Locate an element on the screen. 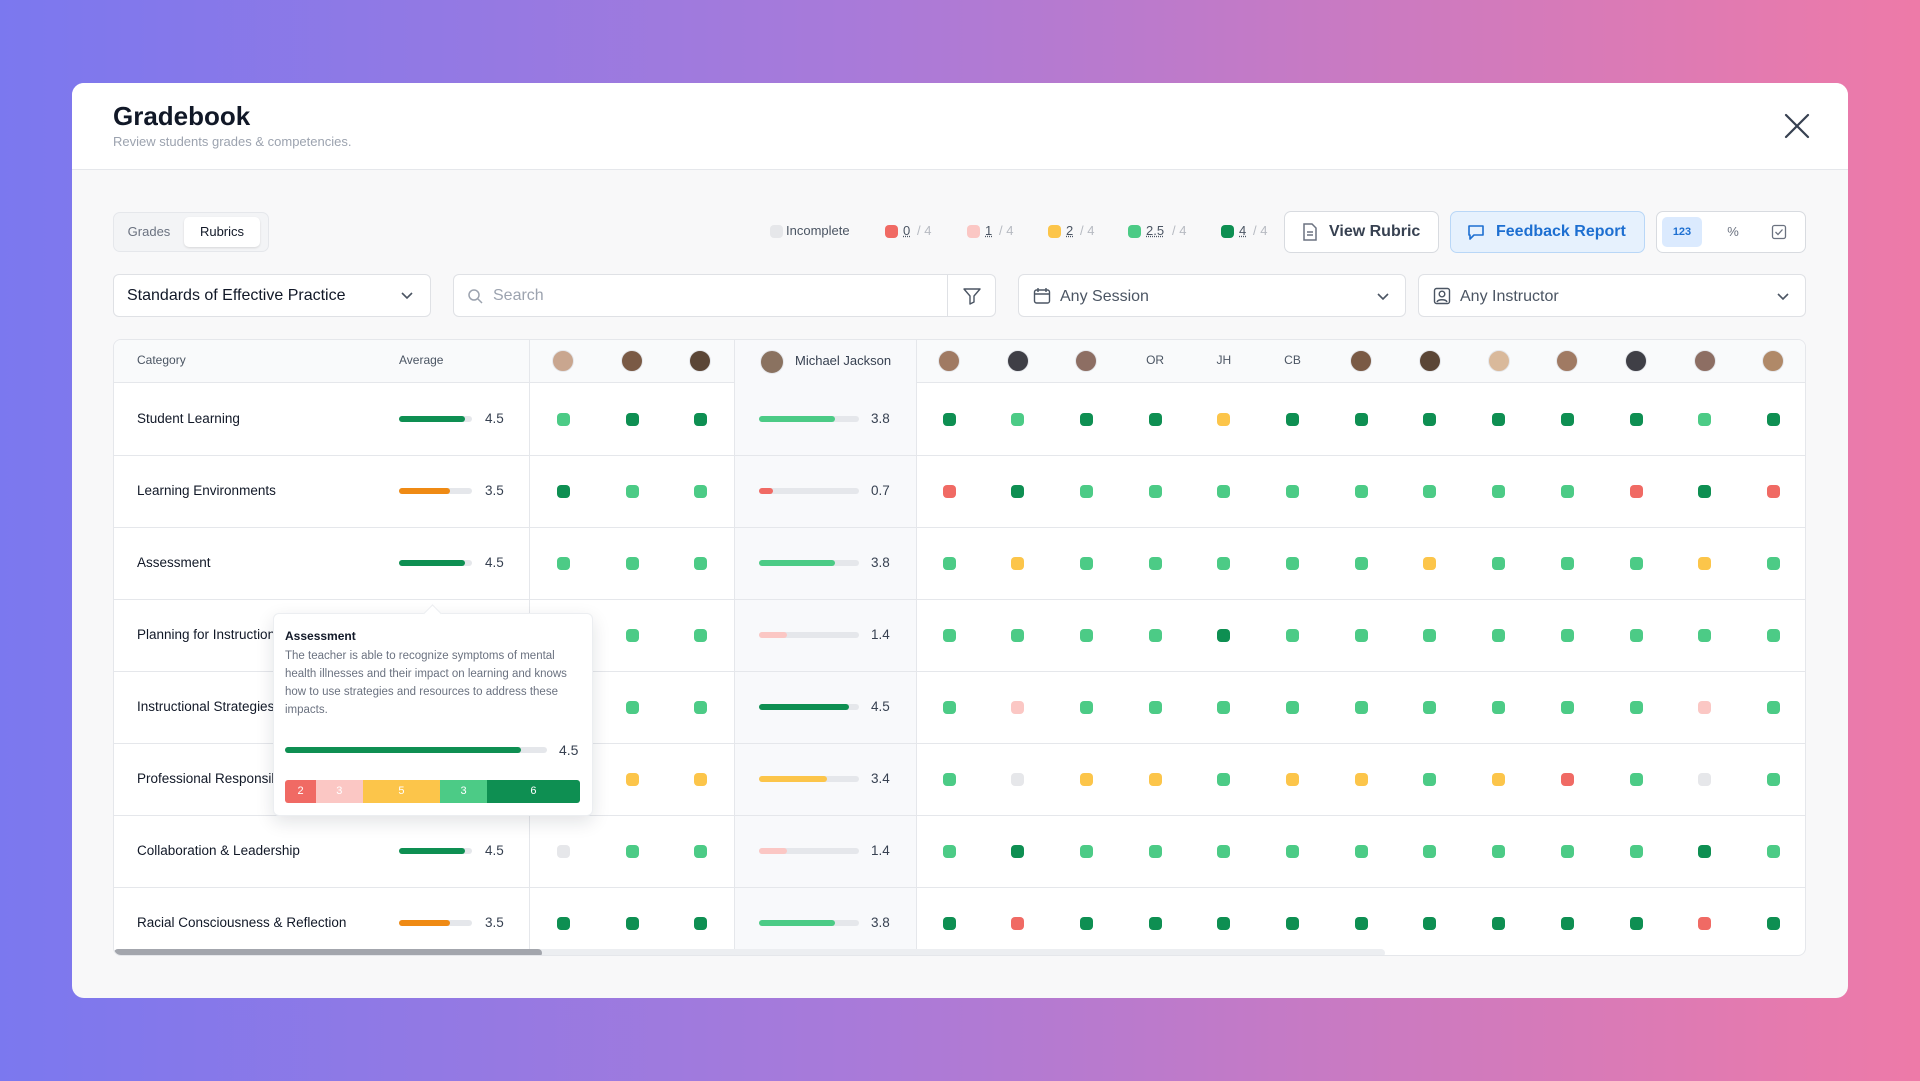  feedback-report-button: Feedback Report is located at coordinates (1547, 232).